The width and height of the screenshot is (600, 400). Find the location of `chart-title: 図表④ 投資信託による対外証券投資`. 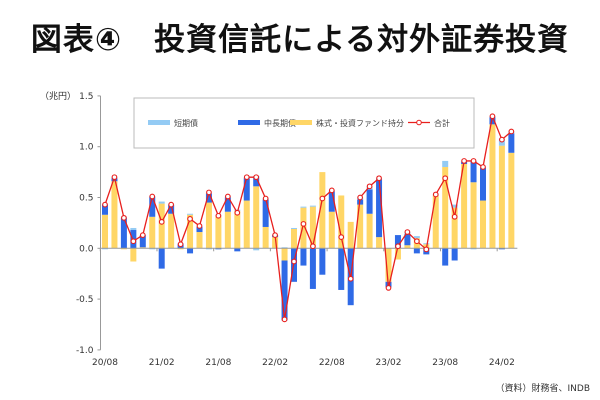

chart-title: 図表④ 投資信託による対外証券投資 is located at coordinates (300, 40).